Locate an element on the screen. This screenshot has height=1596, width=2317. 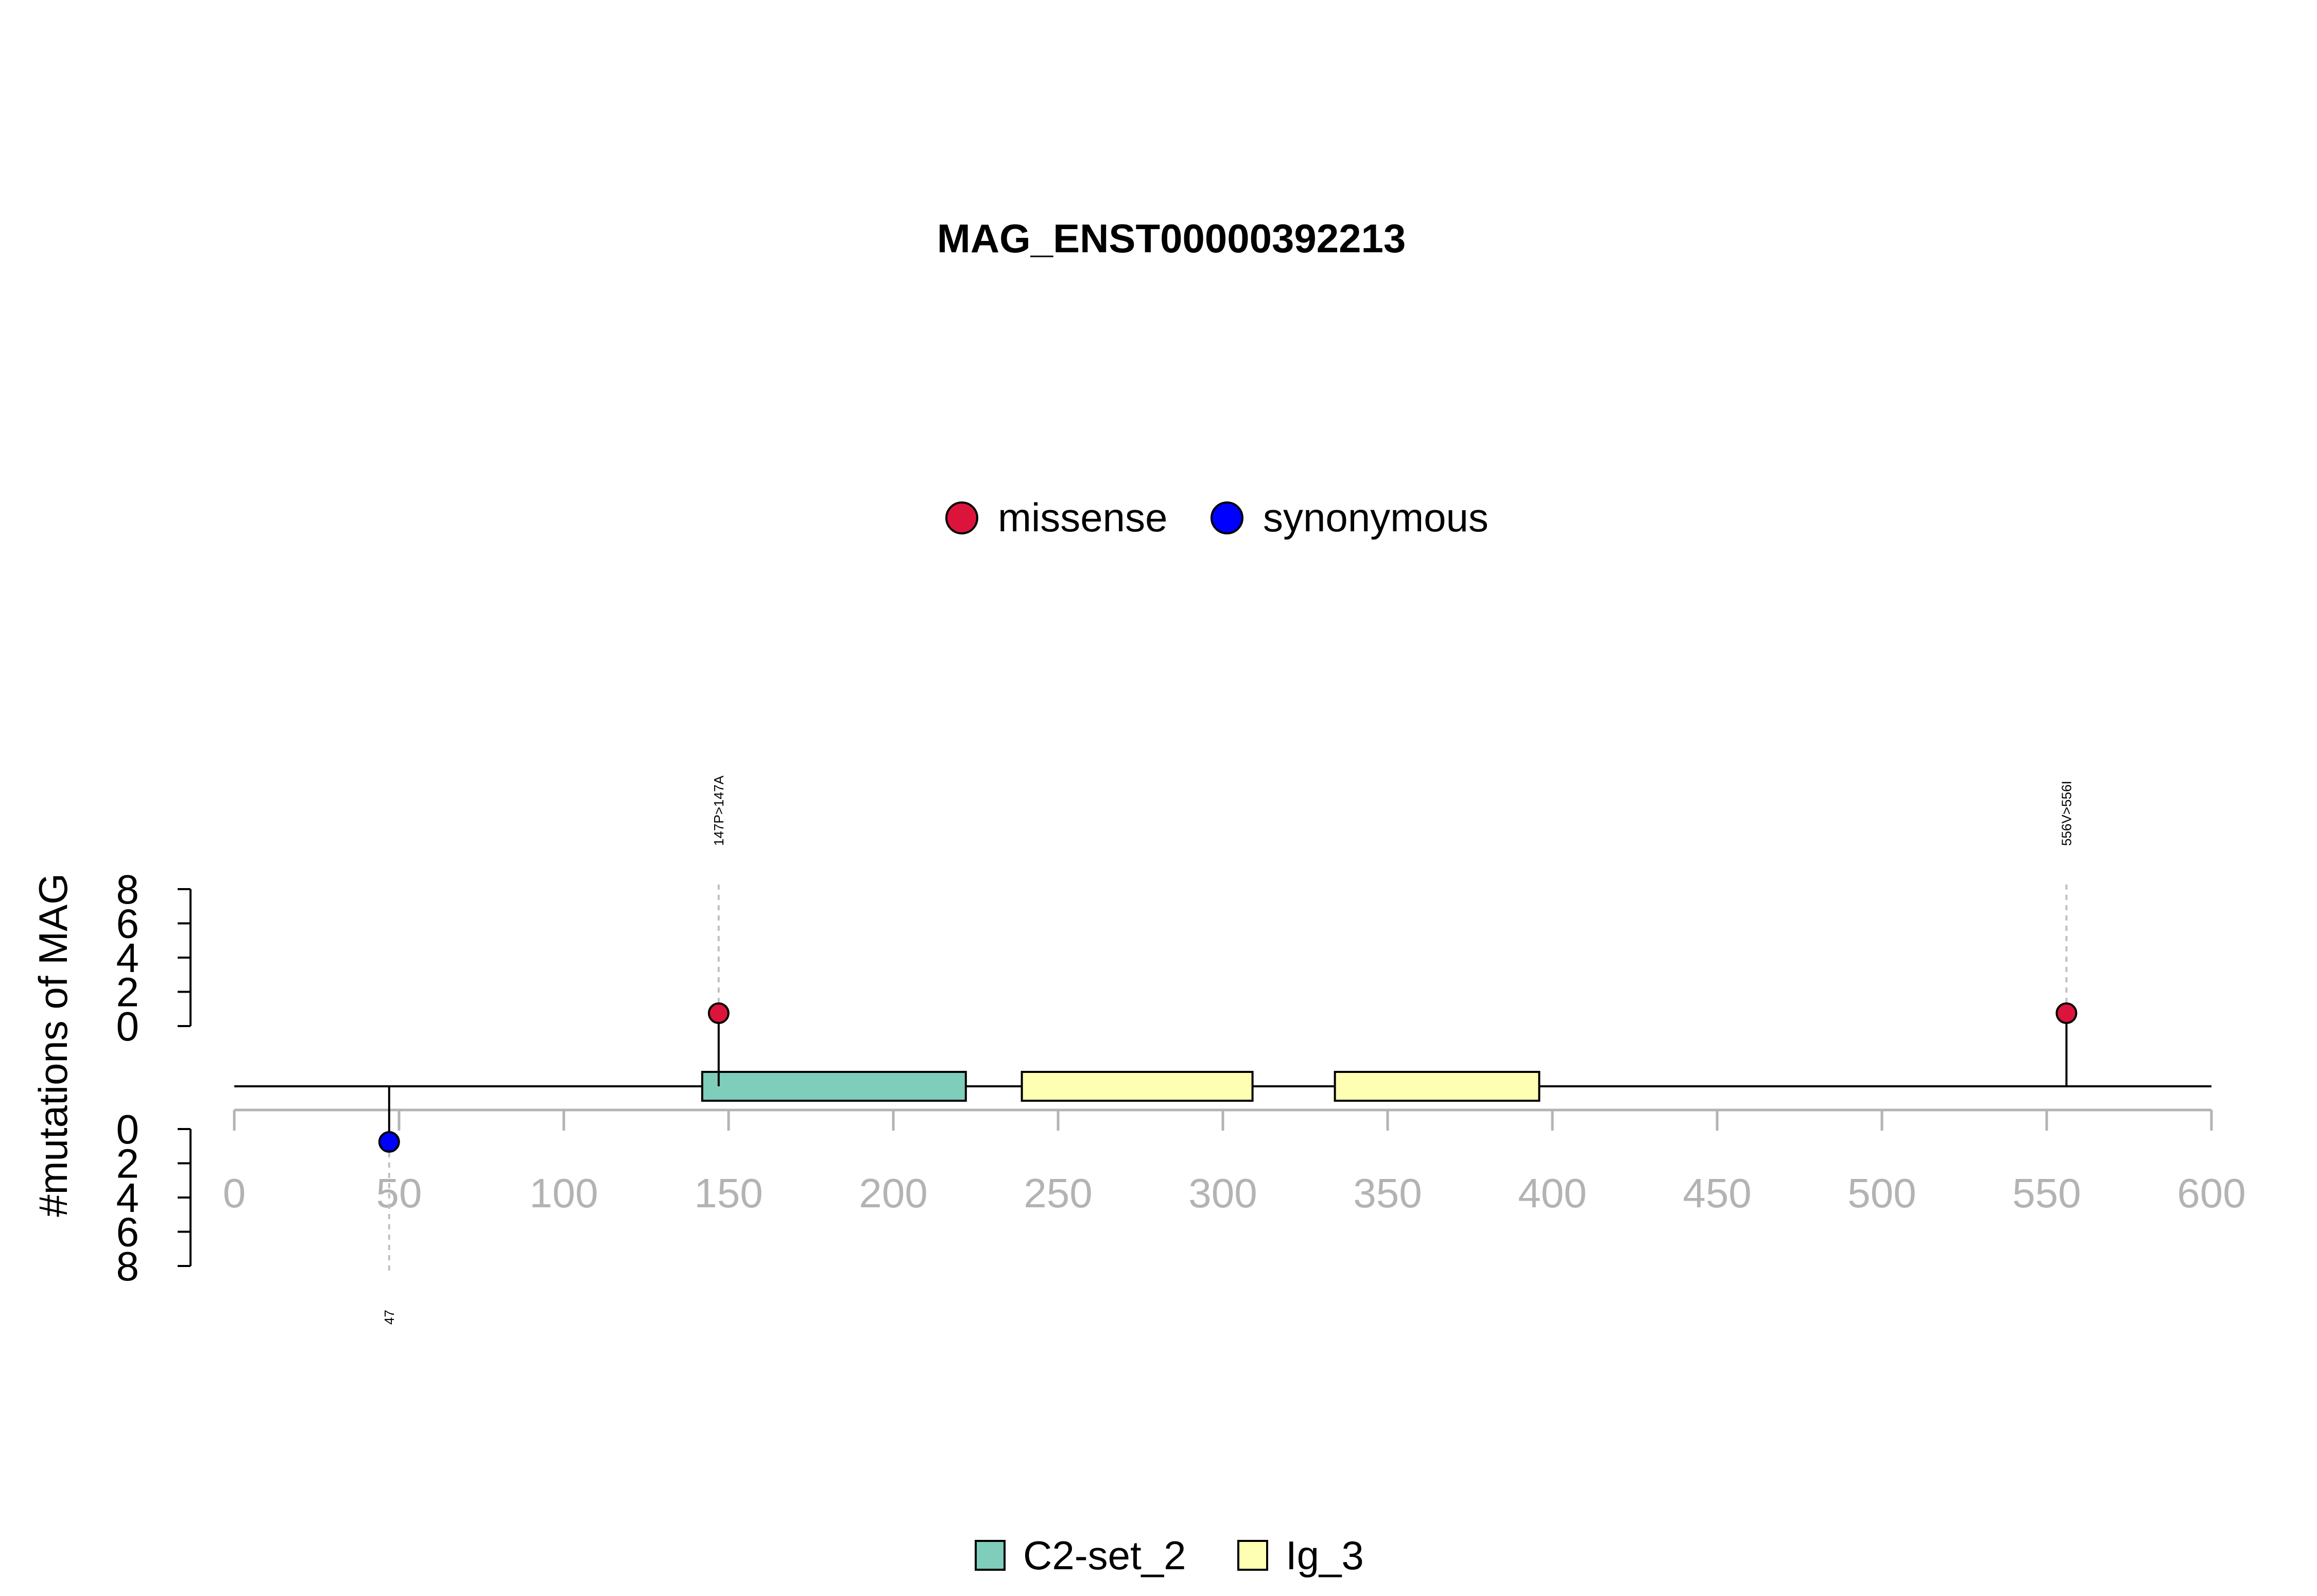
y-tick-label-top-0: 0 is located at coordinates (128, 1026).